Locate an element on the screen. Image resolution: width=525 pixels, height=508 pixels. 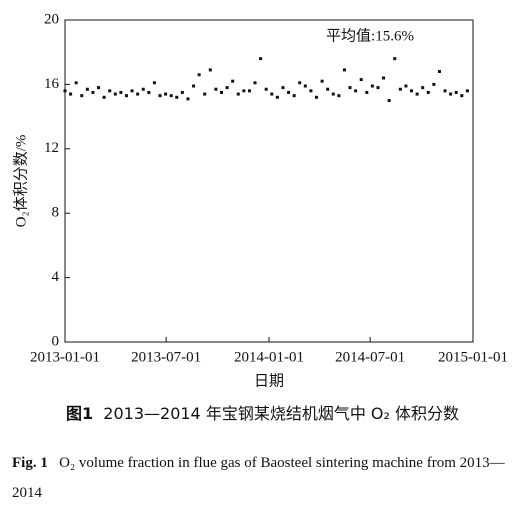
annotation: 平均值:15.6% is located at coordinates (370, 35).